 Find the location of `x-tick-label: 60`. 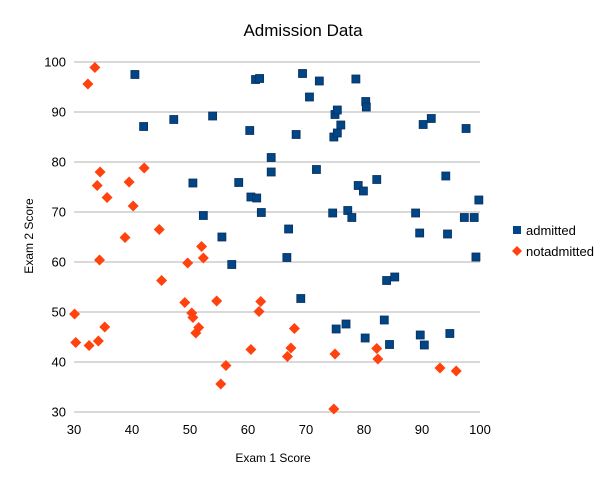

x-tick-label: 60 is located at coordinates (248, 429).